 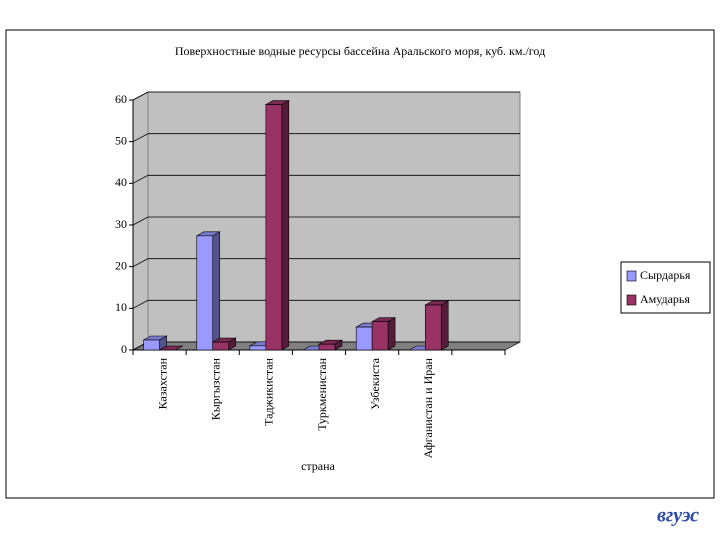 What do you see at coordinates (171, 348) in the screenshot?
I see `bar-top` at bounding box center [171, 348].